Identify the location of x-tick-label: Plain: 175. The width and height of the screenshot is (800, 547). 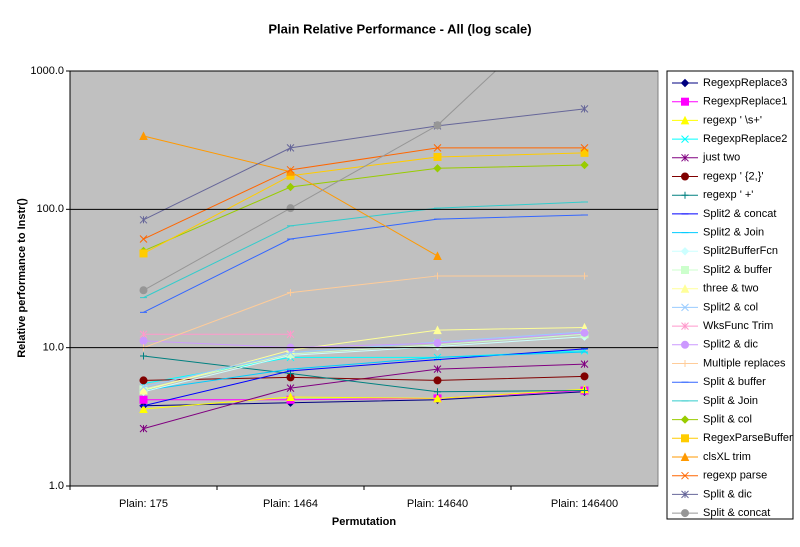
(143, 504).